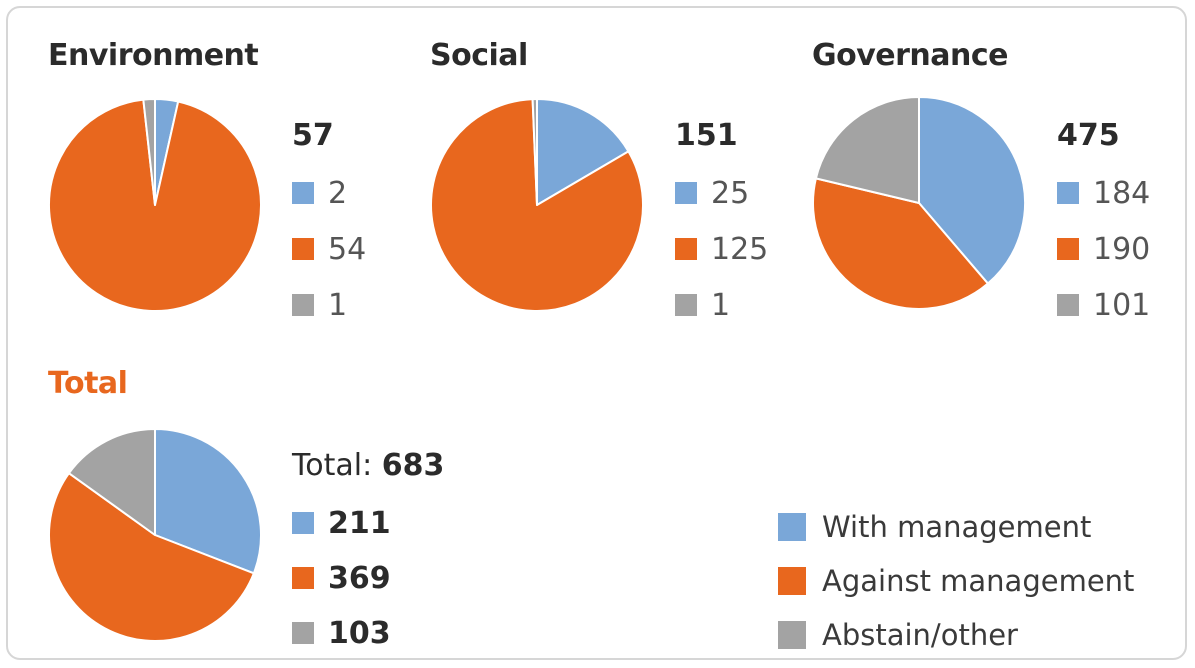 This screenshot has width=1195, height=668. I want to click on legend-item-against-management: Against management, so click(956, 581).